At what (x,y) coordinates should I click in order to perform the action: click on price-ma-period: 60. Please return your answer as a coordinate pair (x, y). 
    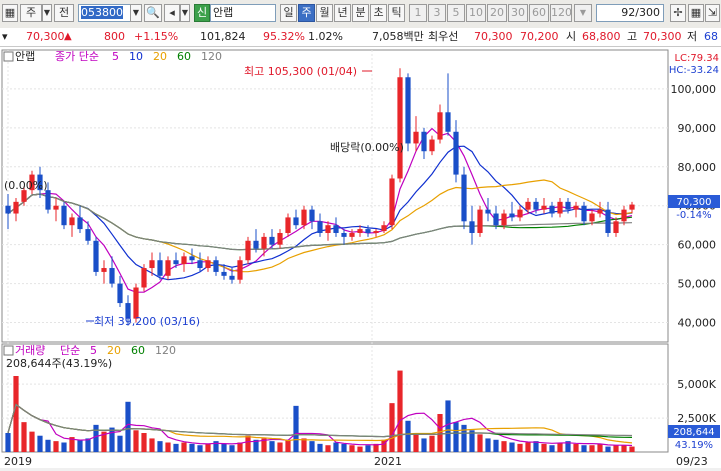
    Looking at the image, I should click on (184, 56).